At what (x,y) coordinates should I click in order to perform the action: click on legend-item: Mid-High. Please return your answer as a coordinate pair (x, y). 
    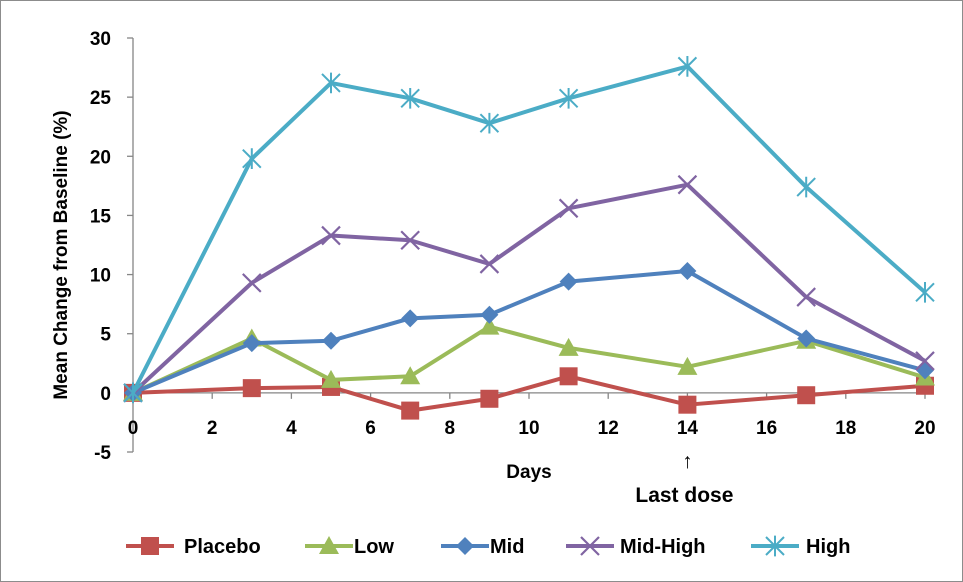
    Looking at the image, I should click on (636, 547).